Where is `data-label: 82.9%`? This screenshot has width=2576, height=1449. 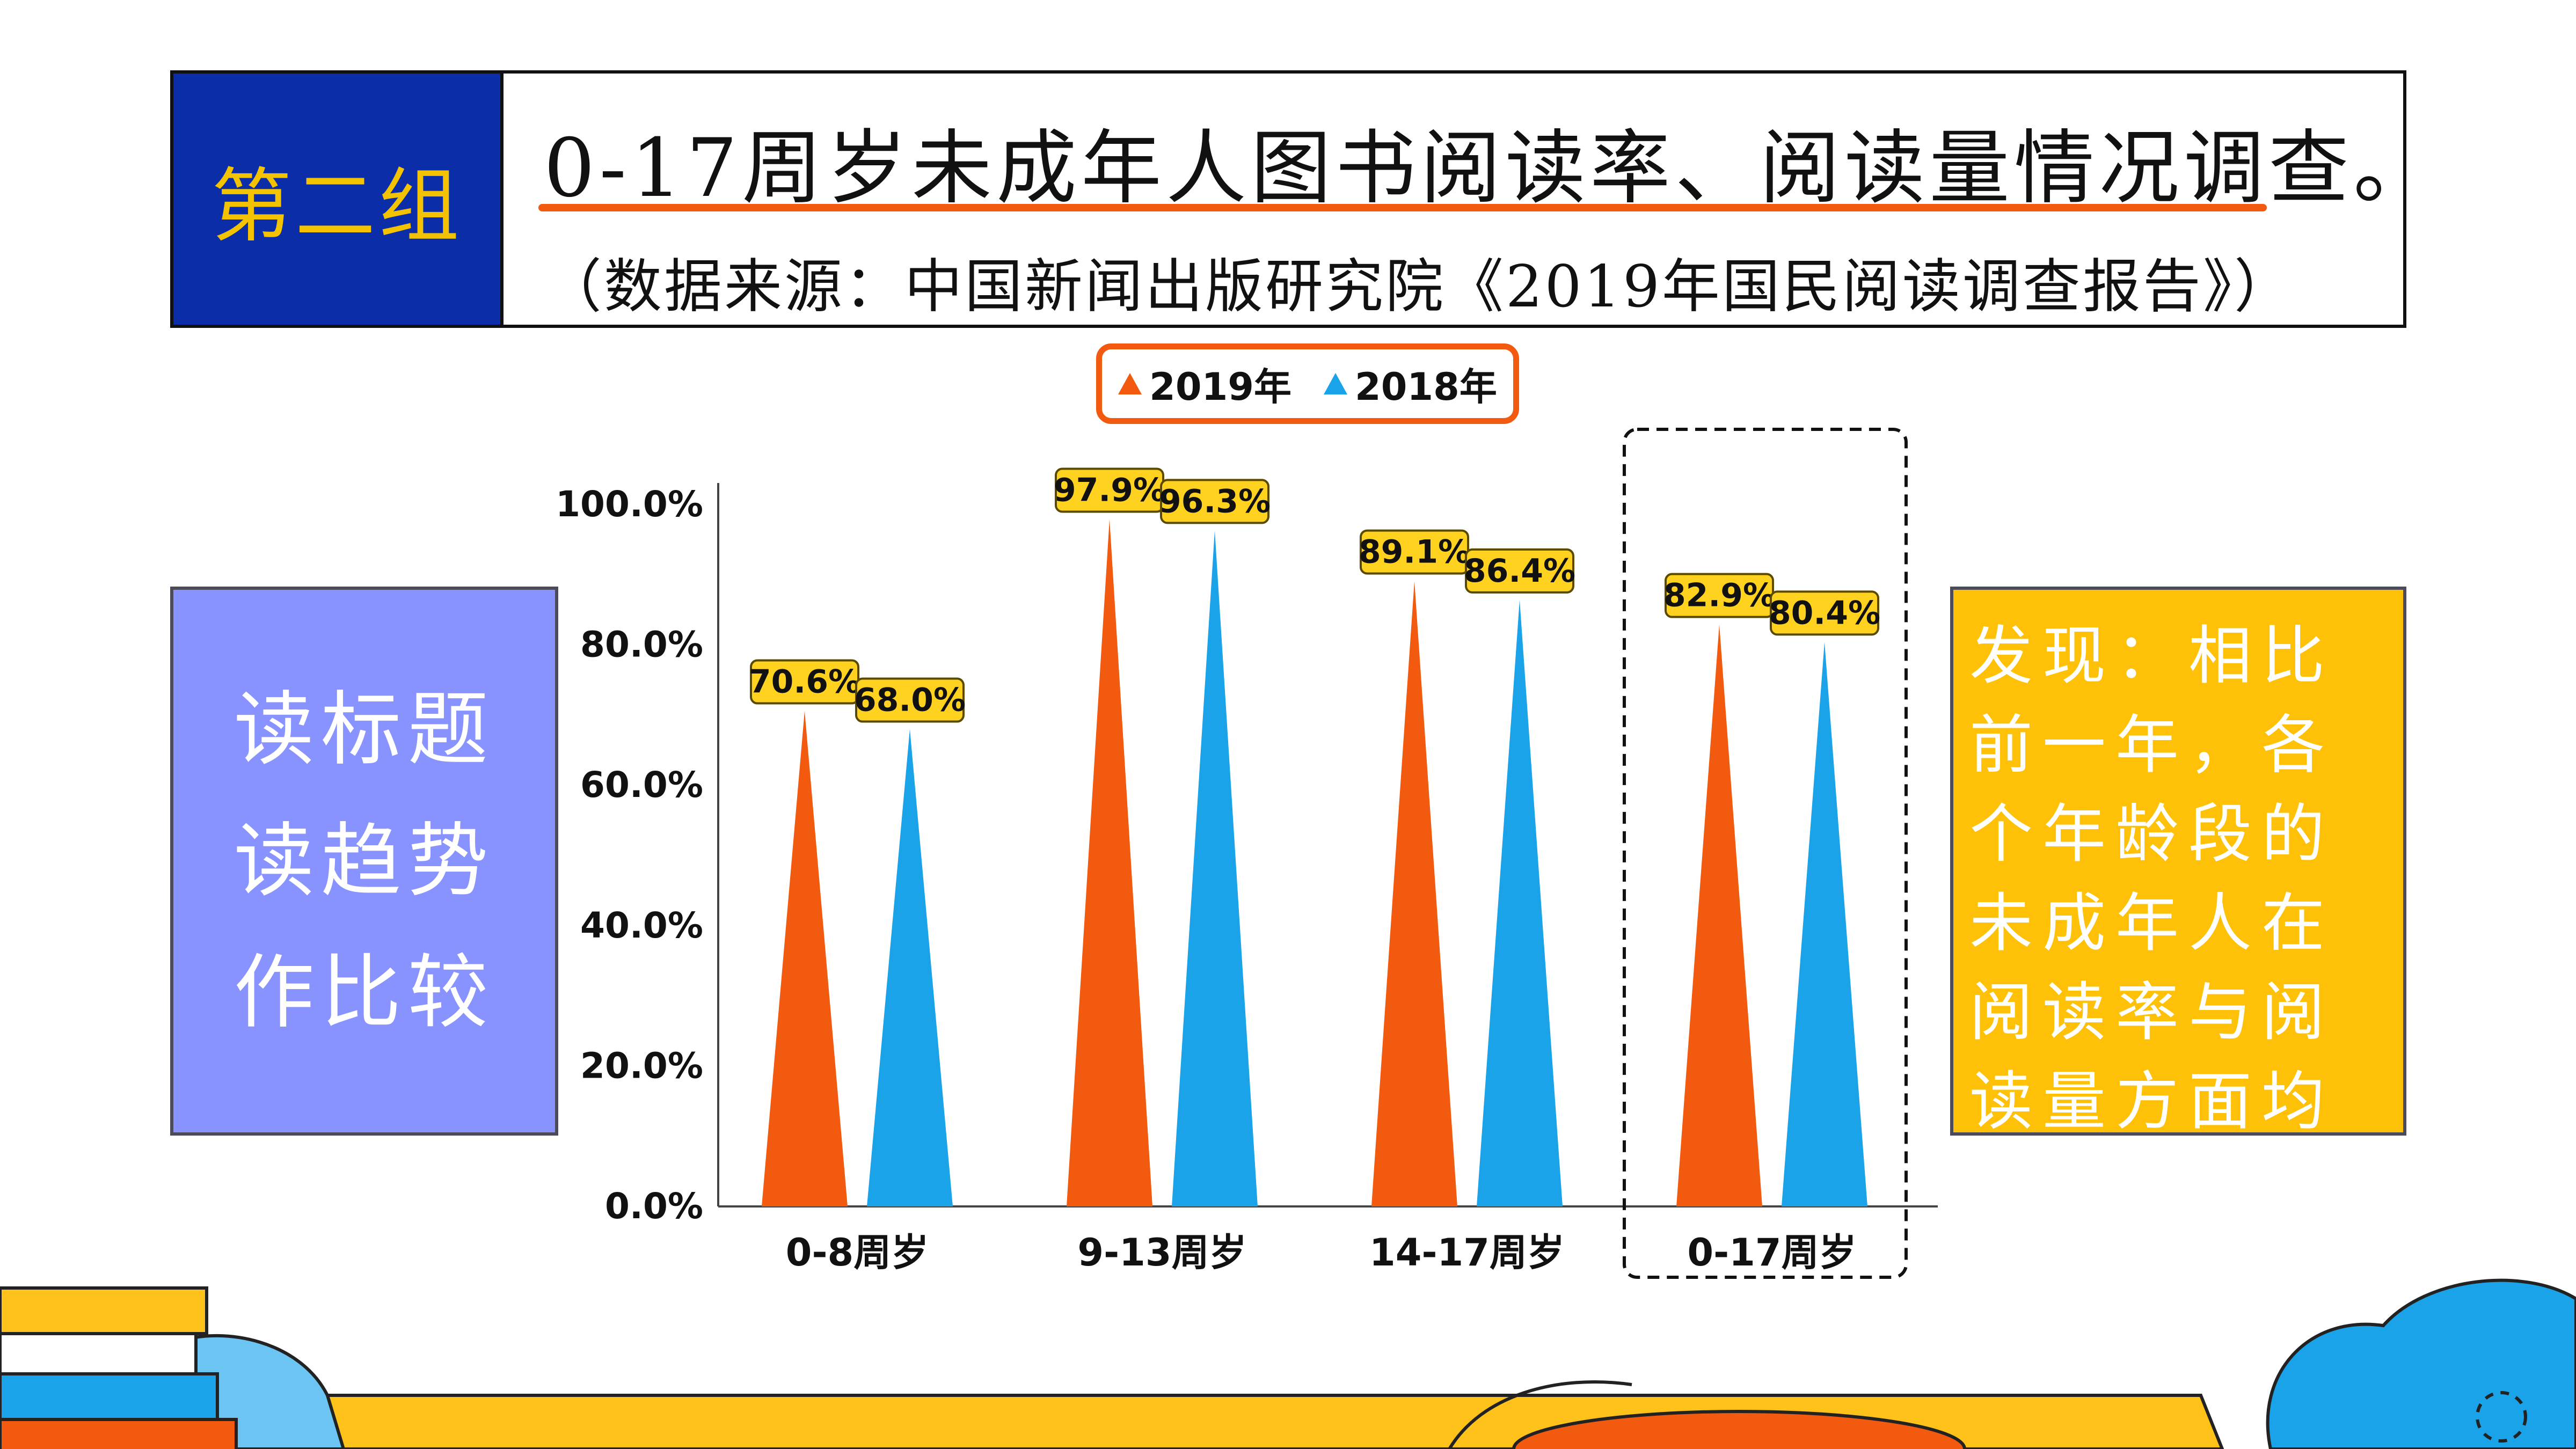
data-label: 82.9% is located at coordinates (1719, 595).